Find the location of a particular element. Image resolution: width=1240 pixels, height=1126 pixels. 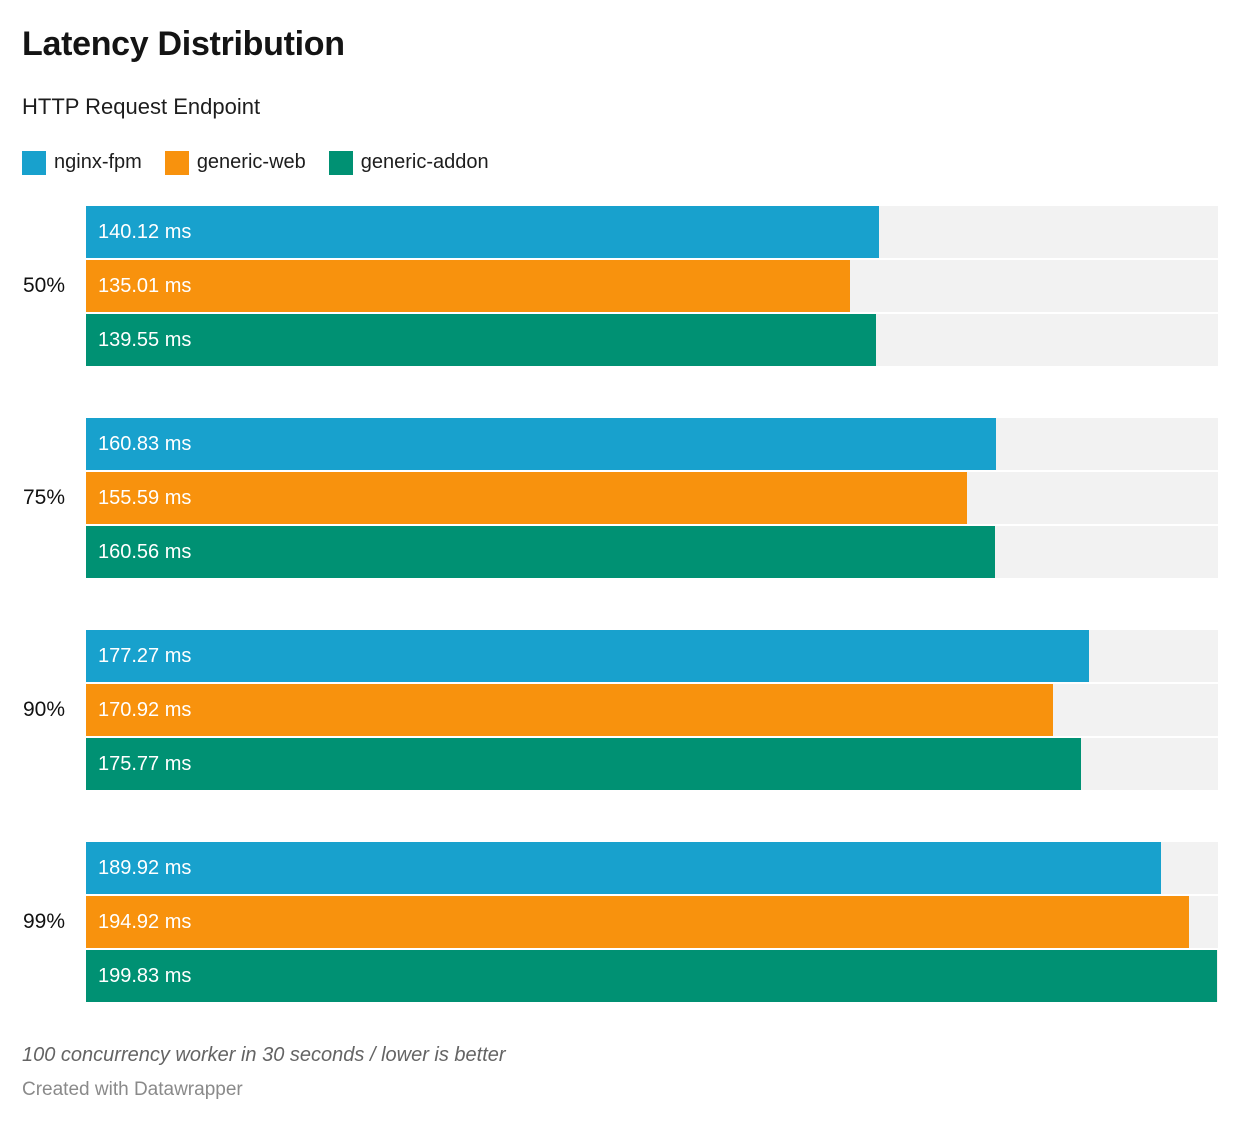

bar-track: 140.12 ms is located at coordinates (652, 232).